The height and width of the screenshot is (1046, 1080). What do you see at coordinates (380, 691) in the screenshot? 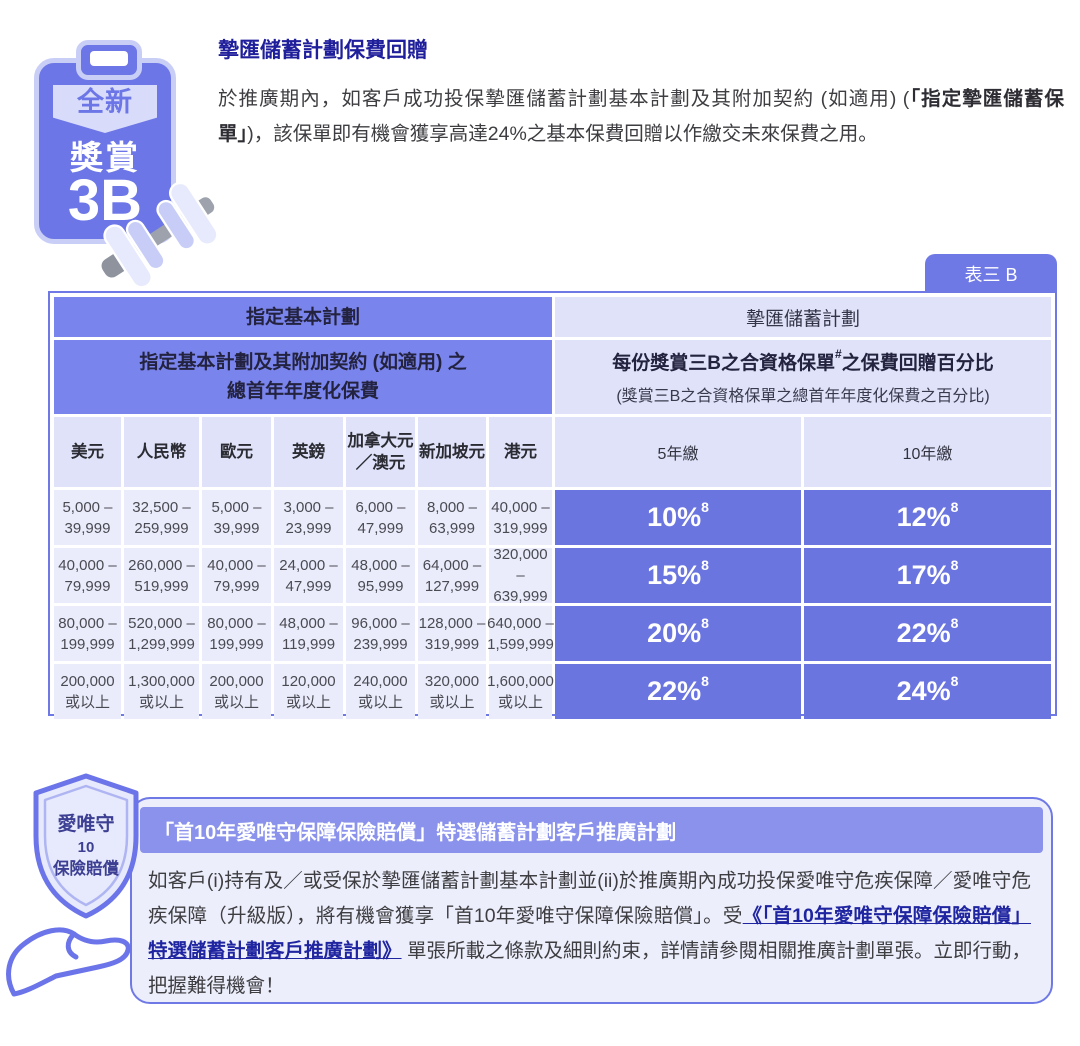
I see `range-cell: 240,000 或以上` at bounding box center [380, 691].